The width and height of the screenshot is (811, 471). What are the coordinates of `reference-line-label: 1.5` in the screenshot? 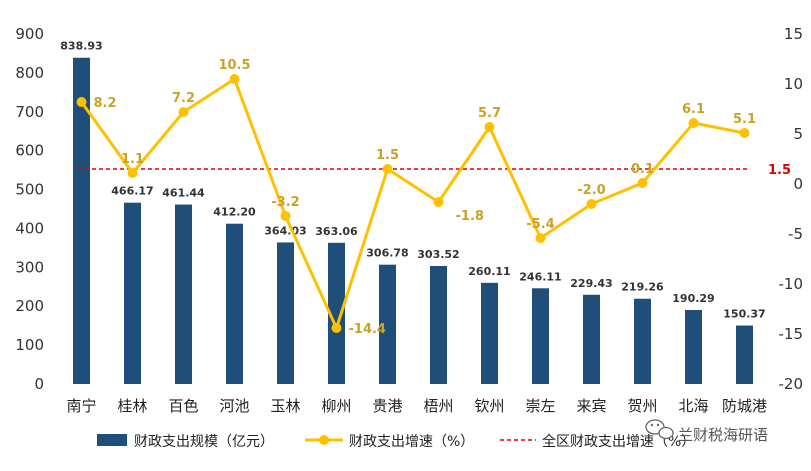 It's located at (779, 170).